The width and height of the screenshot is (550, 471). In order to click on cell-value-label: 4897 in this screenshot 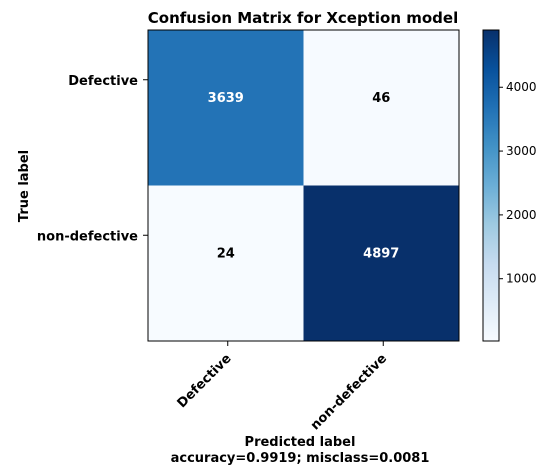, I will do `click(381, 253)`.